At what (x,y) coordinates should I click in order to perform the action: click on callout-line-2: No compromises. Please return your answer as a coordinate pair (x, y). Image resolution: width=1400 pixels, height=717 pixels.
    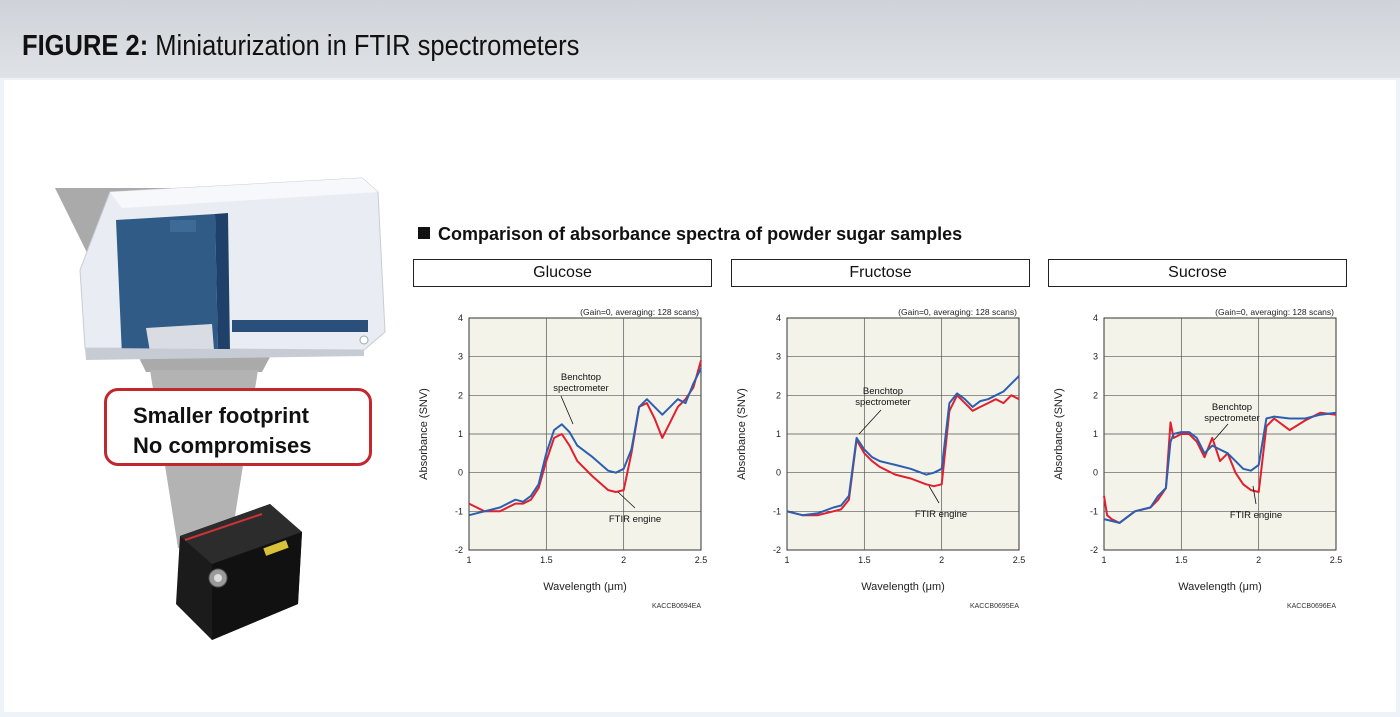
    Looking at the image, I should click on (222, 445).